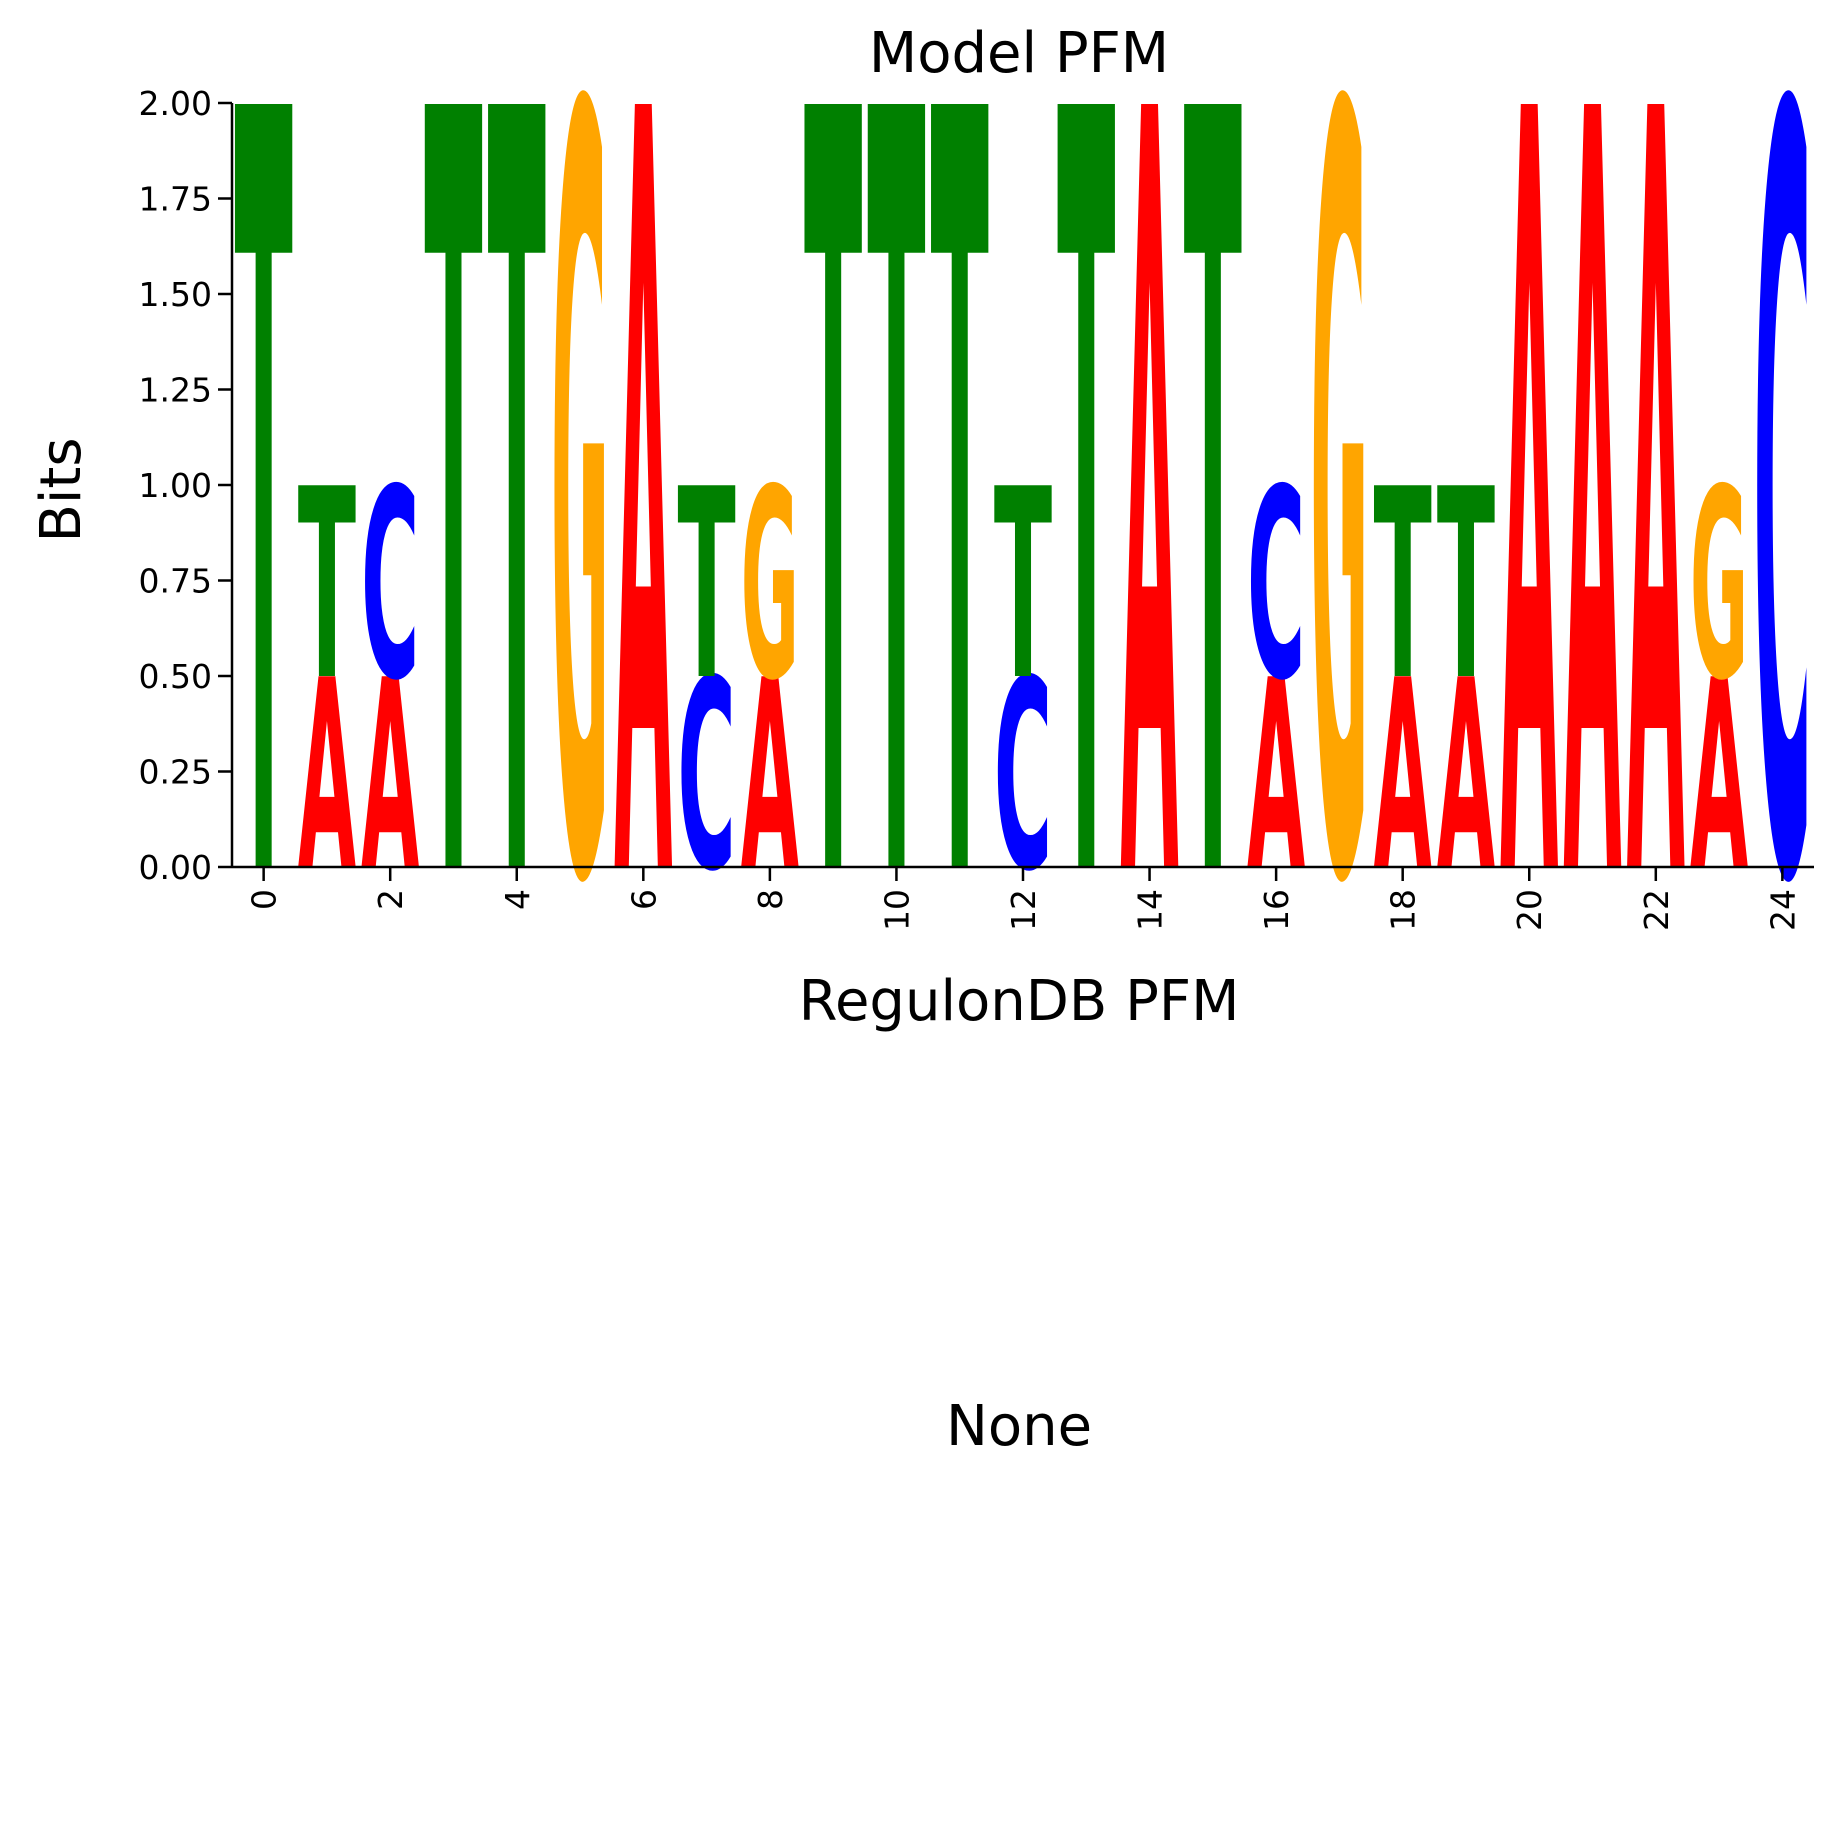 The width and height of the screenshot is (1834, 1834). I want to click on y-tick-label: 1.25, so click(175, 390).